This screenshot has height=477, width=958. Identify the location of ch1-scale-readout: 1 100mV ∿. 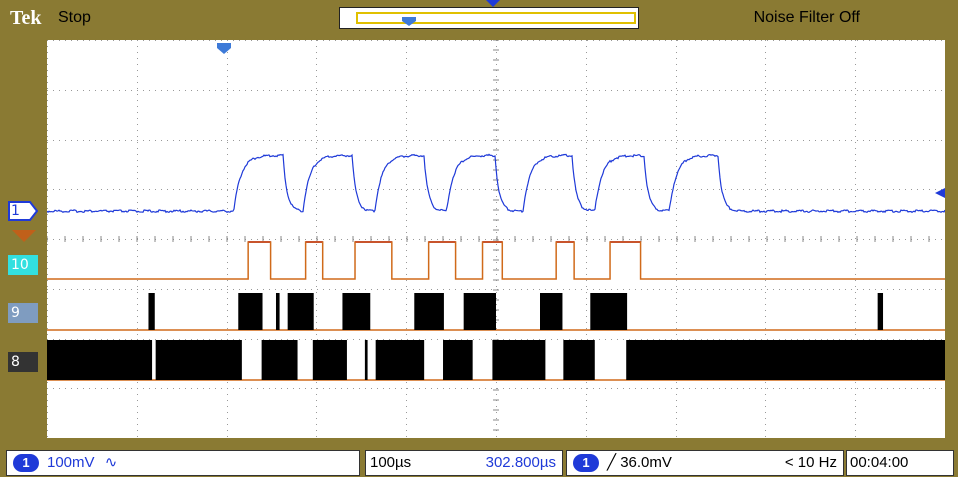
(183, 463).